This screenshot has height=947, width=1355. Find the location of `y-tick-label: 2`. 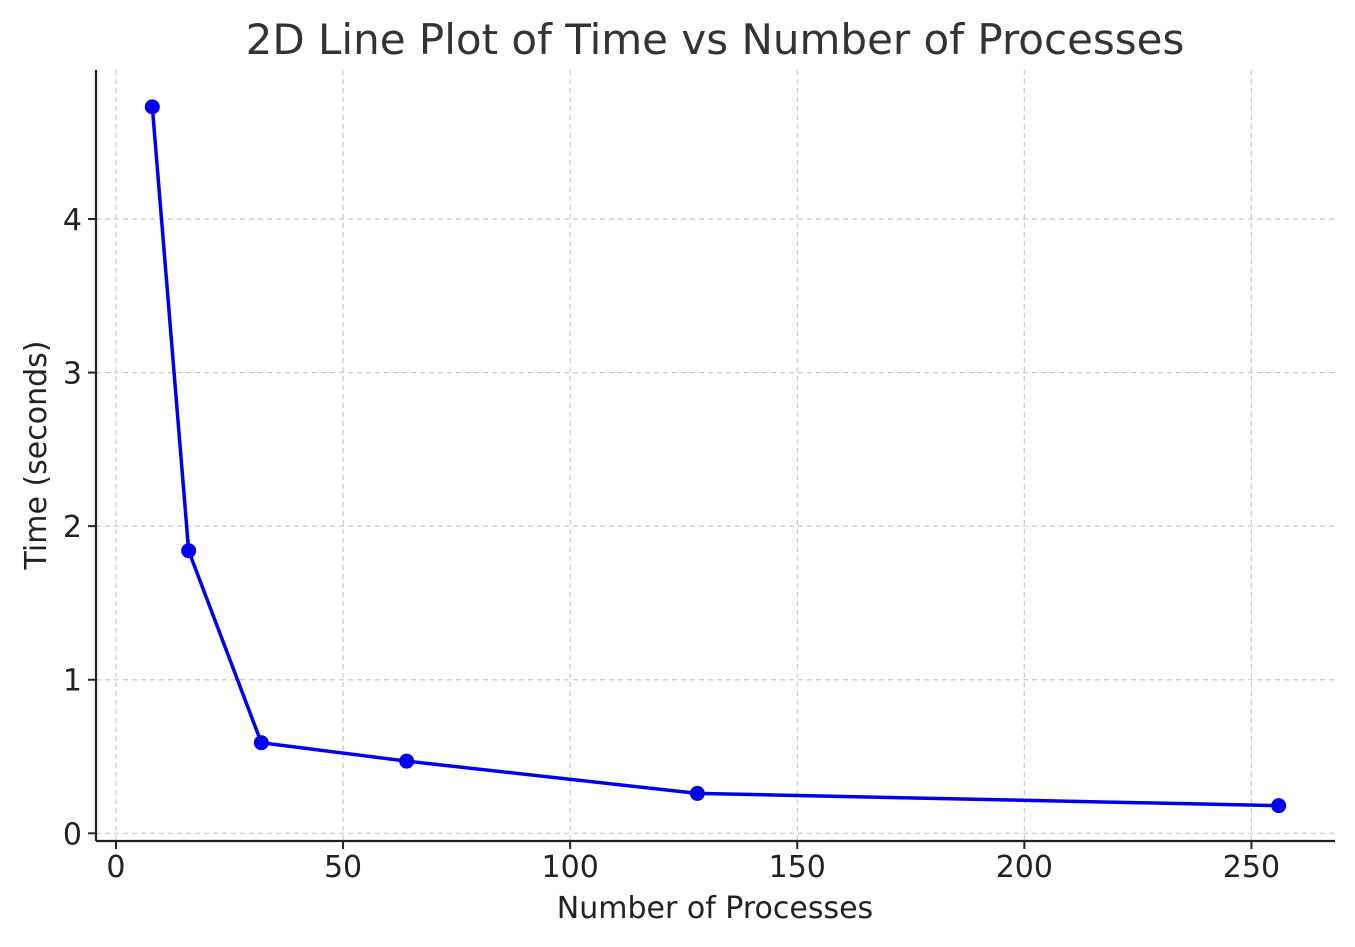

y-tick-label: 2 is located at coordinates (72, 527).